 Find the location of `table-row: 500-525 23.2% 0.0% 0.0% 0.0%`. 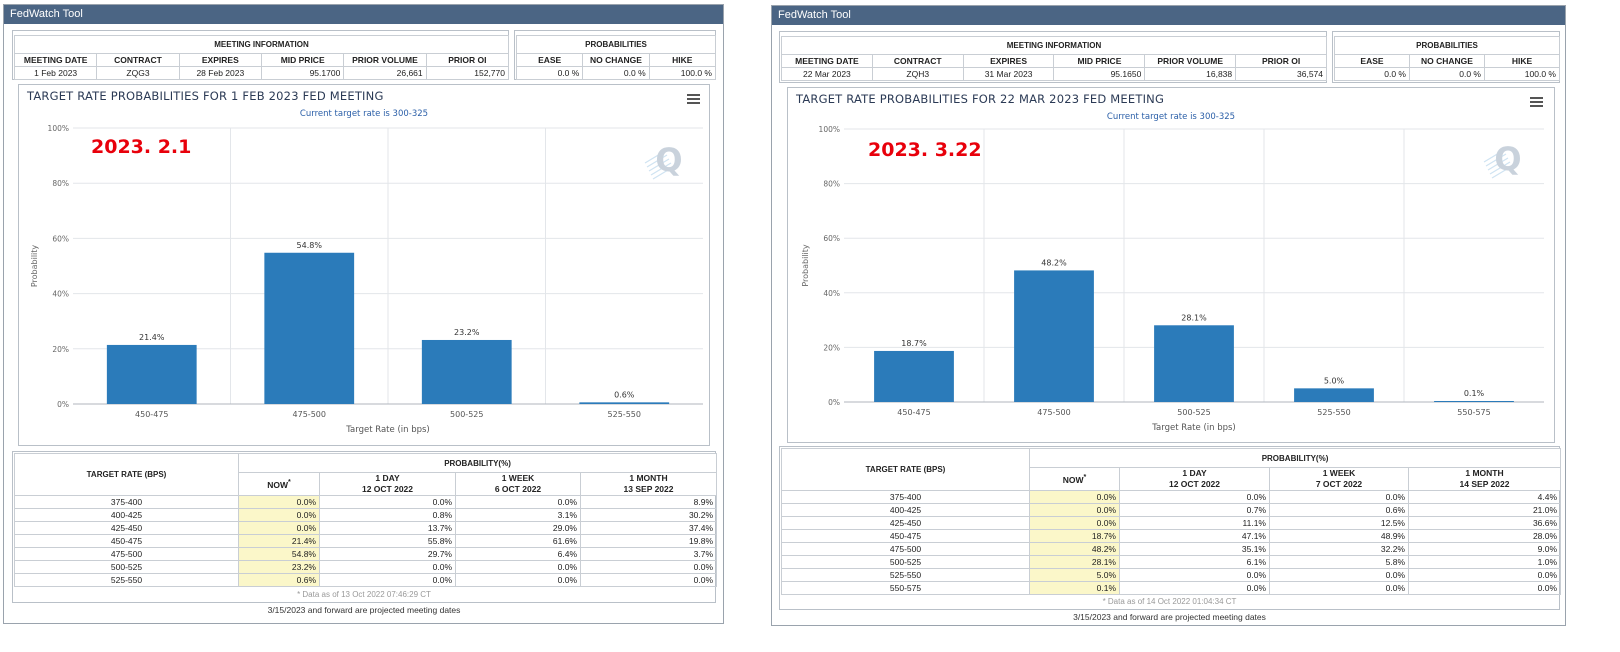

table-row: 500-525 23.2% 0.0% 0.0% 0.0% is located at coordinates (366, 567).